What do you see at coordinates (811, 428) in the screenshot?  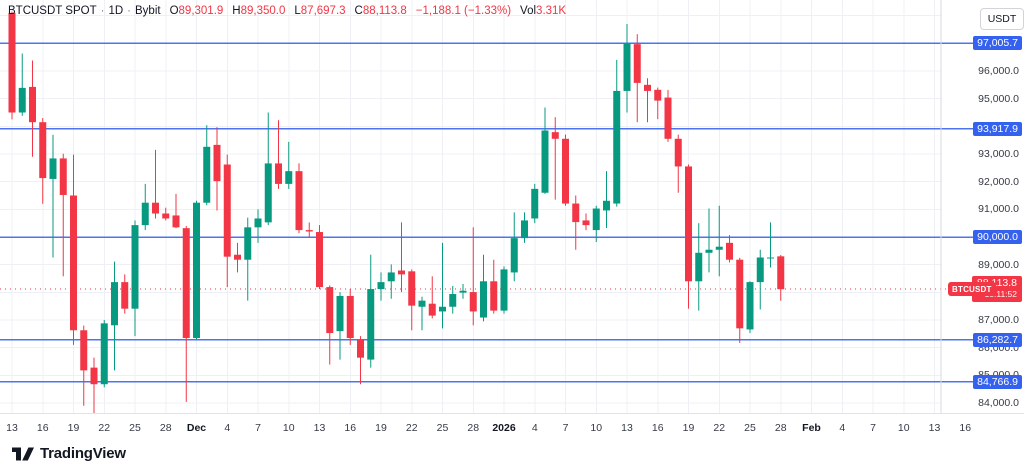 I see `time-axis-label: Feb` at bounding box center [811, 428].